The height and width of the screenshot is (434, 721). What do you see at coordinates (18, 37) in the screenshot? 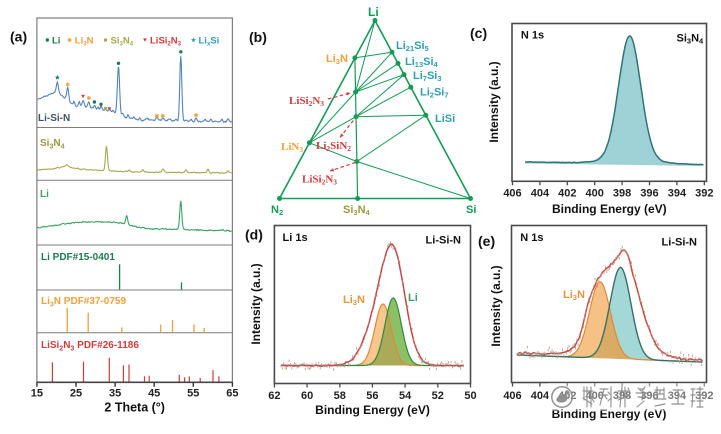
I see `svg-text: (a)` at bounding box center [18, 37].